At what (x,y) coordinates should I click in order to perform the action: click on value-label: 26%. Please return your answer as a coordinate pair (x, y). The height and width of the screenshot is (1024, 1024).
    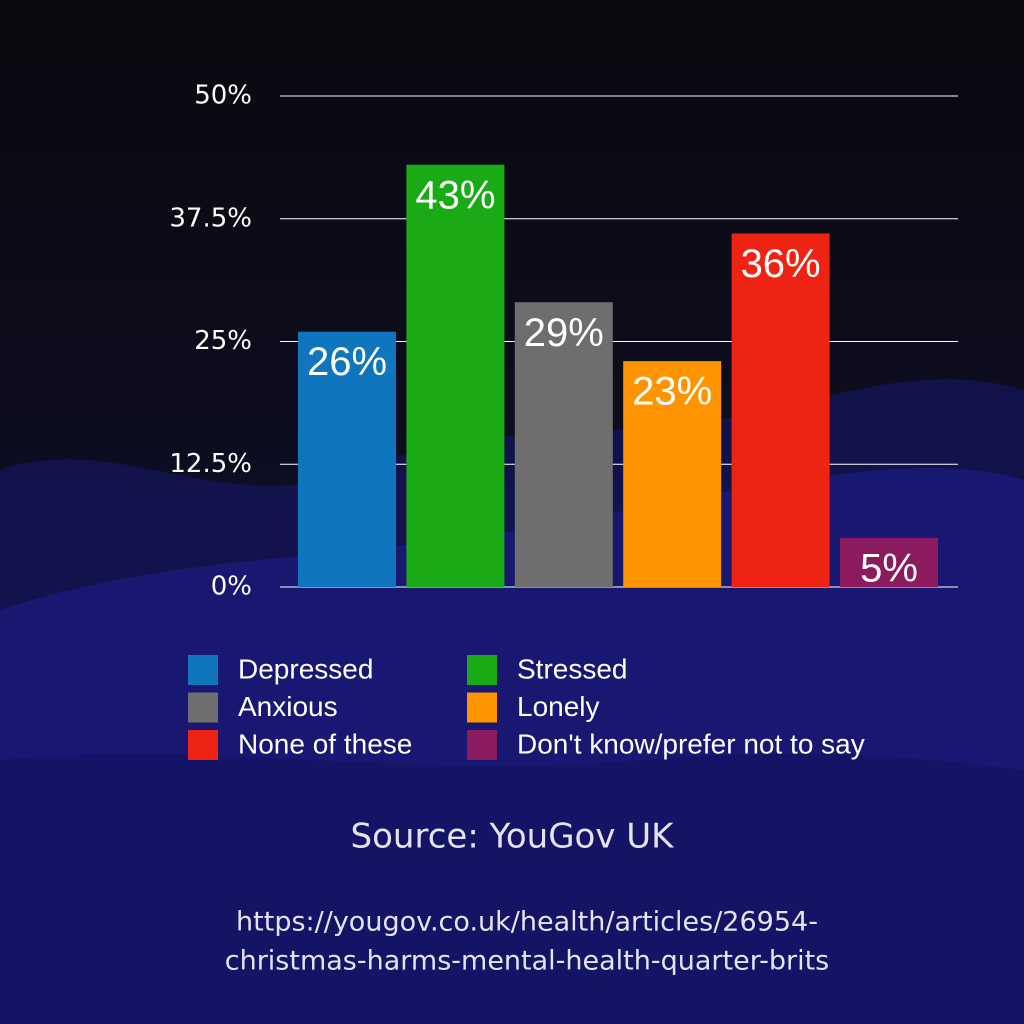
    Looking at the image, I should click on (347, 362).